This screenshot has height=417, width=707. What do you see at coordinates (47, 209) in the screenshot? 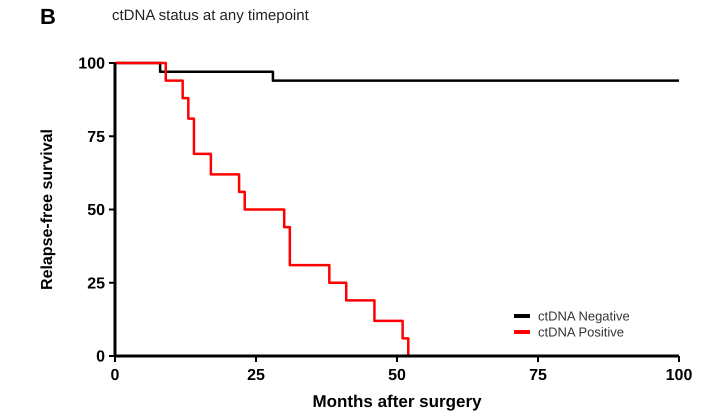
I see `y-axis-title: Relapse-free survival` at bounding box center [47, 209].